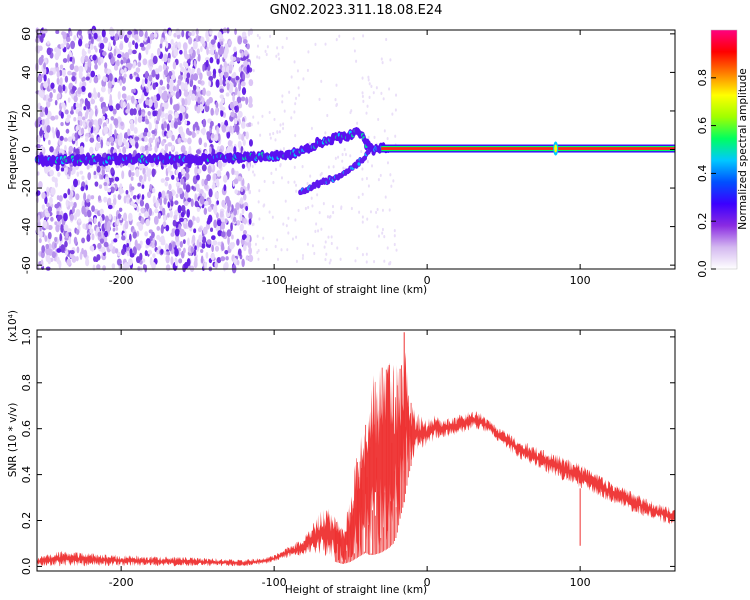  I want to click on colorbar-tick-label: 0.2, so click(702, 221).